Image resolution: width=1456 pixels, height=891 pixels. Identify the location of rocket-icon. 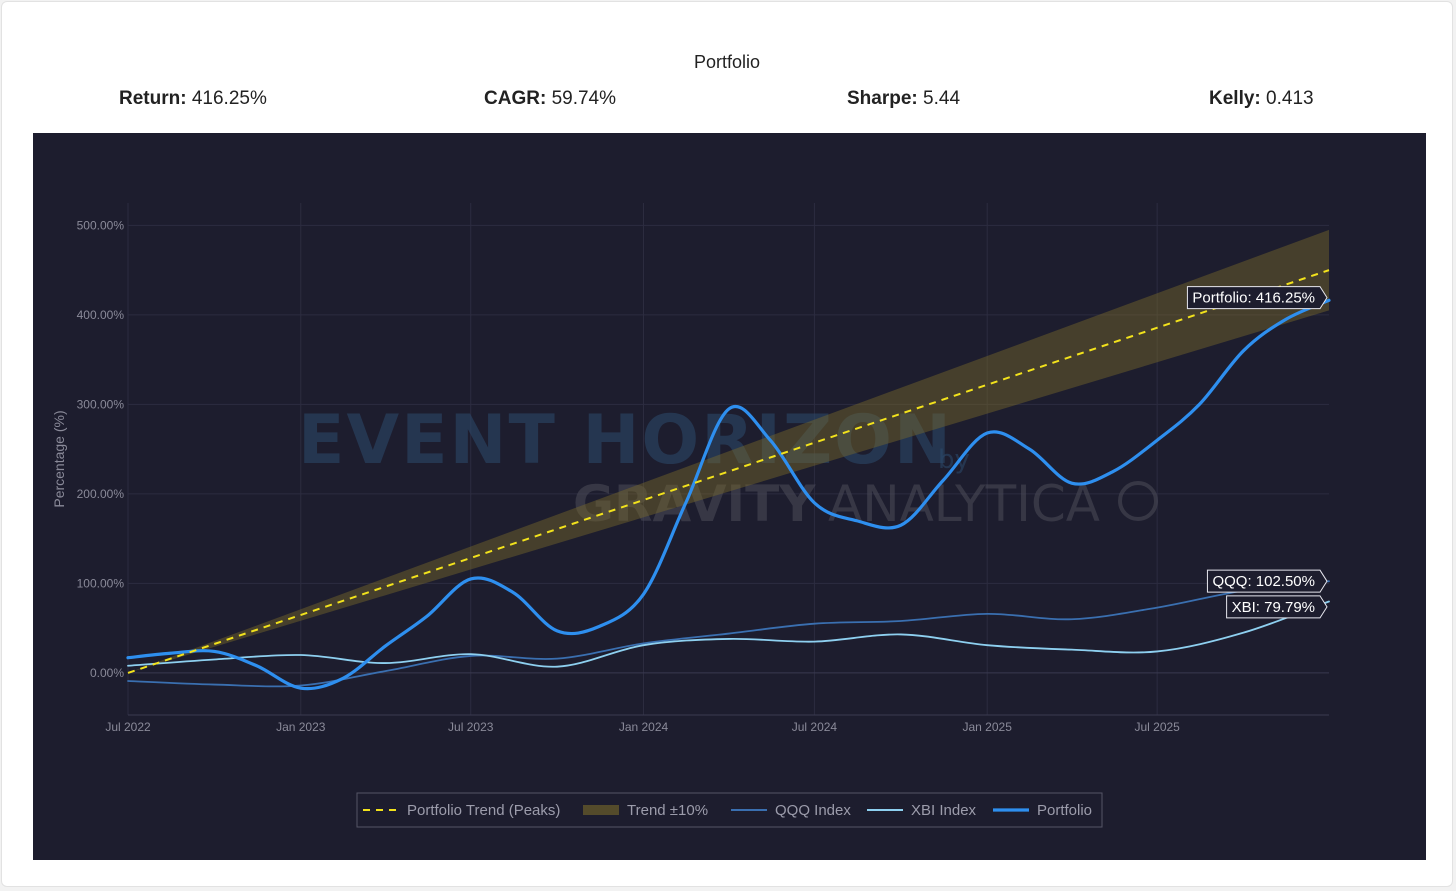
(1138, 501).